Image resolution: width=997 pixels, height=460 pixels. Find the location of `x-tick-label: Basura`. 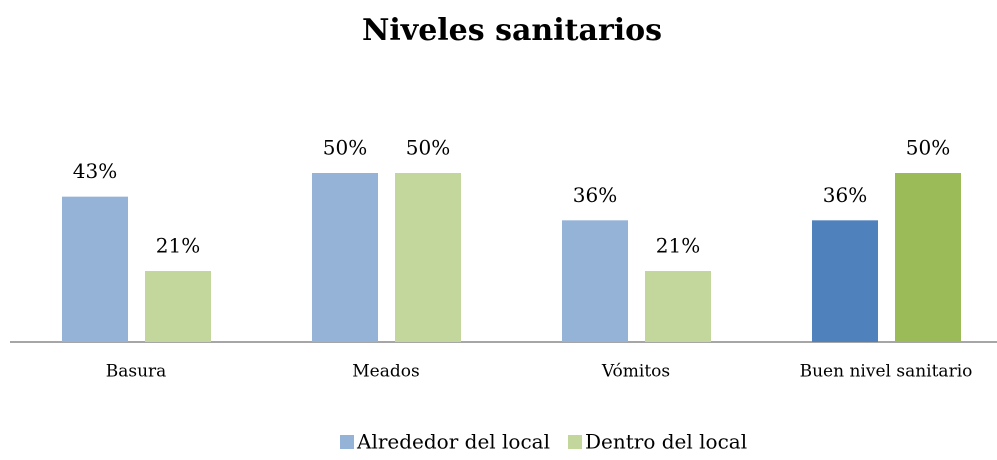

x-tick-label: Basura is located at coordinates (136, 372).